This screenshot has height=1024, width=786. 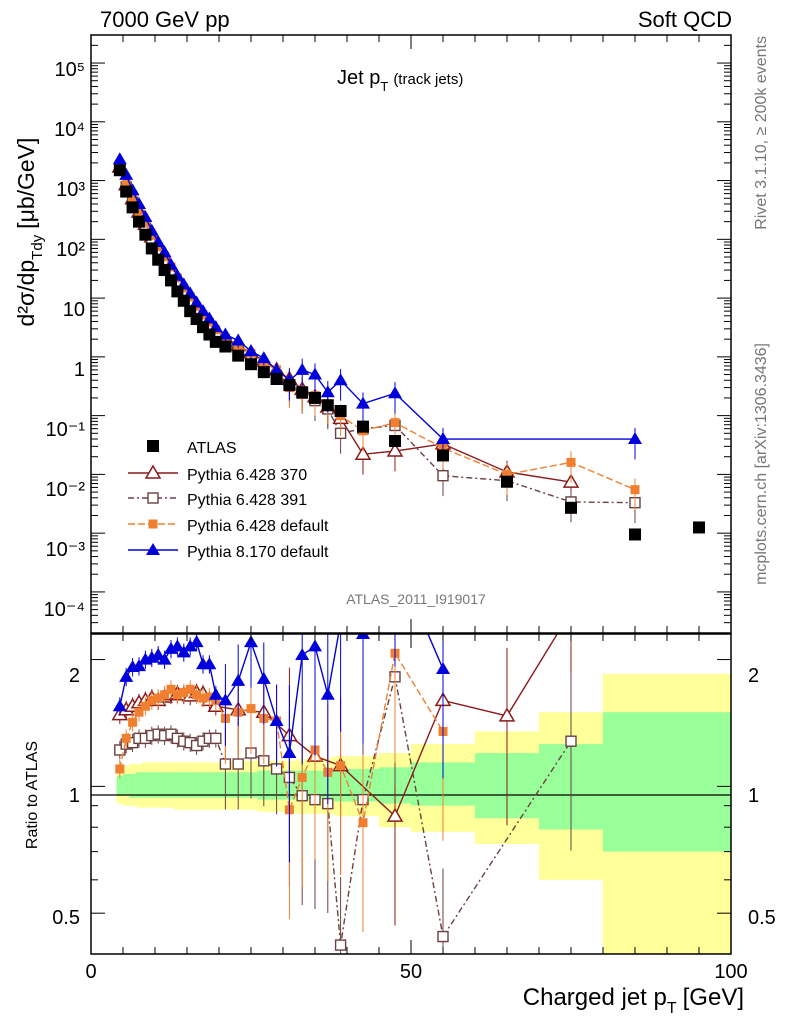 What do you see at coordinates (384, 86) in the screenshot?
I see `plot-title-sub: T` at bounding box center [384, 86].